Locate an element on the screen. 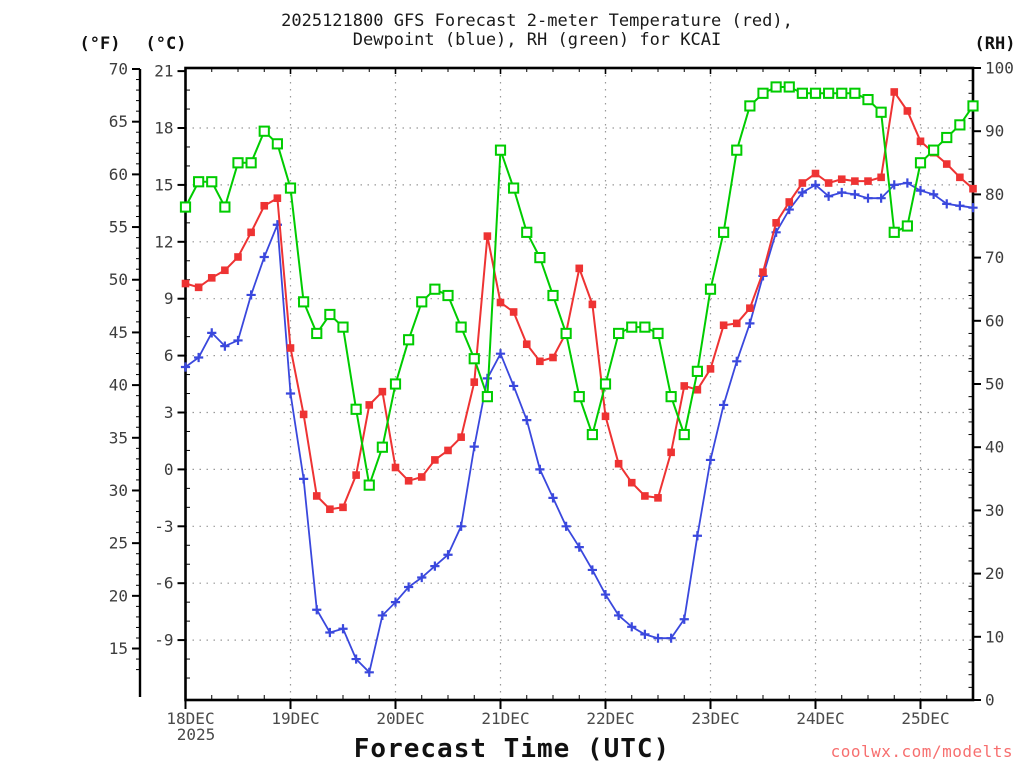 The image size is (1024, 768). date-label: 21DEC is located at coordinates (505, 718).